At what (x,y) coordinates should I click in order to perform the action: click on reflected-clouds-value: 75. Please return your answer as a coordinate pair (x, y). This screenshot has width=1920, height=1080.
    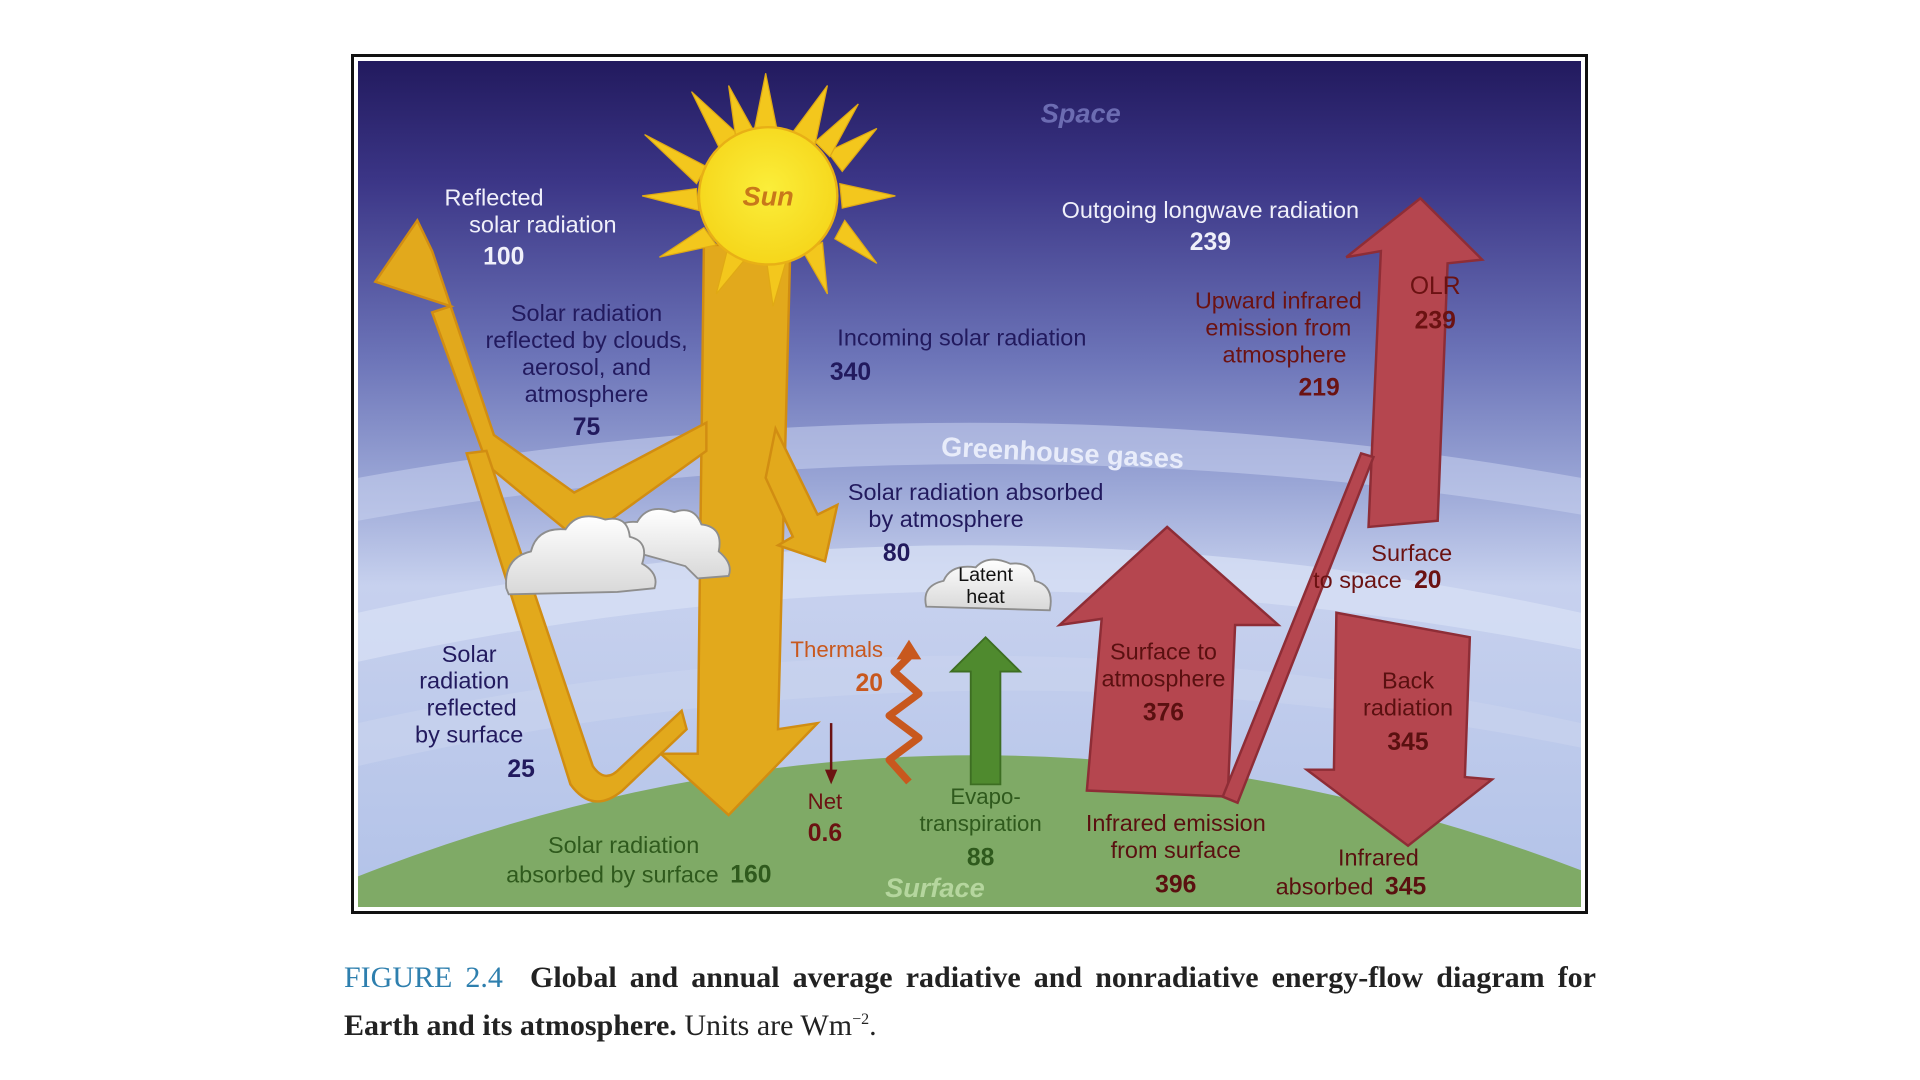
    Looking at the image, I should click on (586, 427).